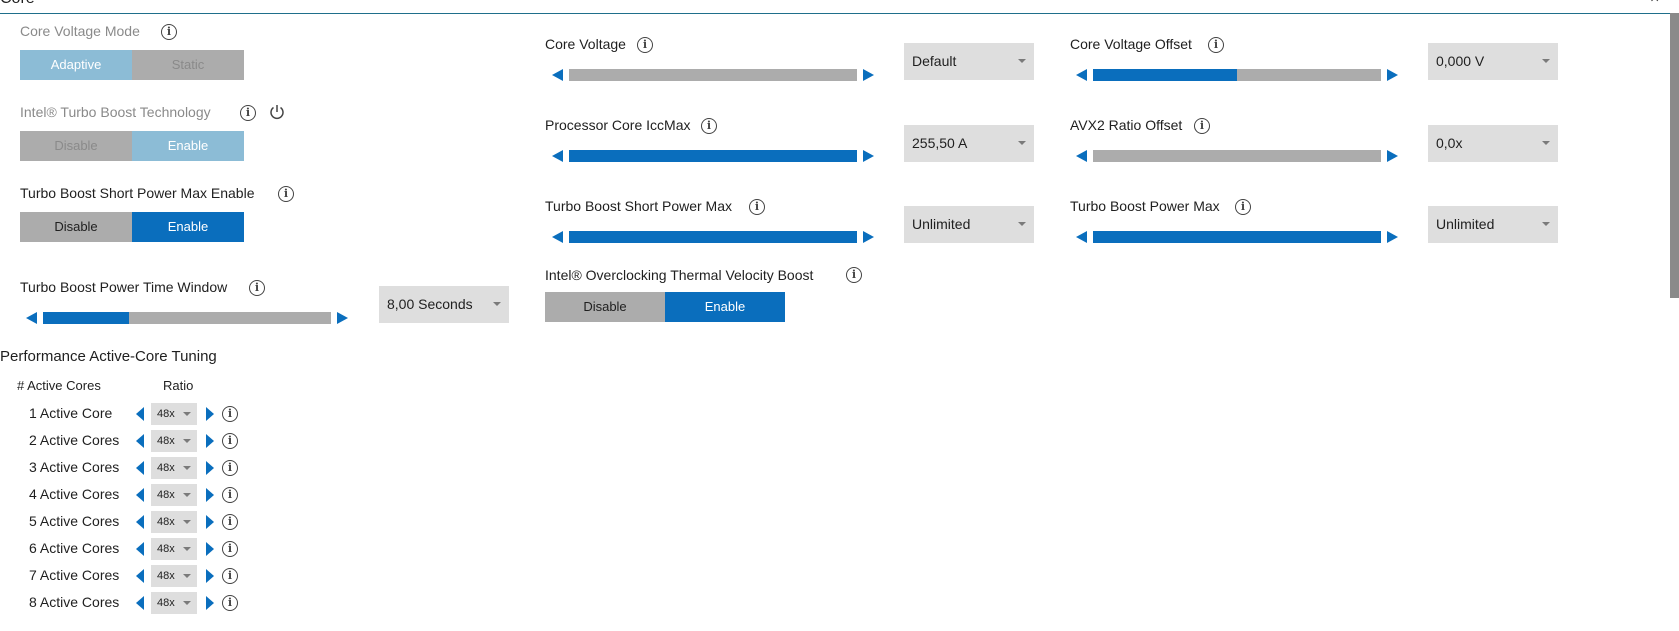 This screenshot has width=1679, height=631. Describe the element at coordinates (178, 385) in the screenshot. I see `ratio-column-header: Ratio` at that location.